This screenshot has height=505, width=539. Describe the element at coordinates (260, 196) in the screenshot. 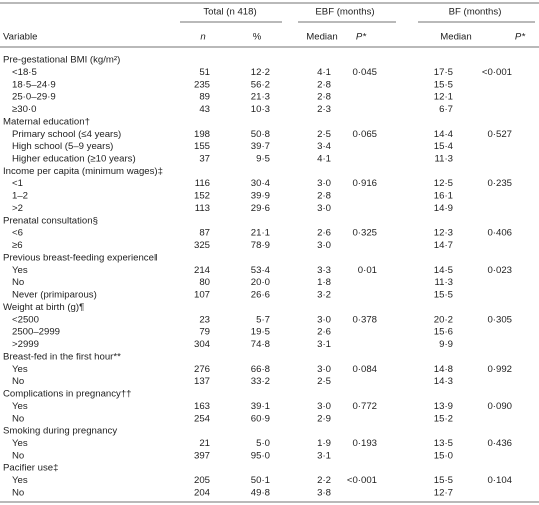

I see `cell: 39·9` at that location.